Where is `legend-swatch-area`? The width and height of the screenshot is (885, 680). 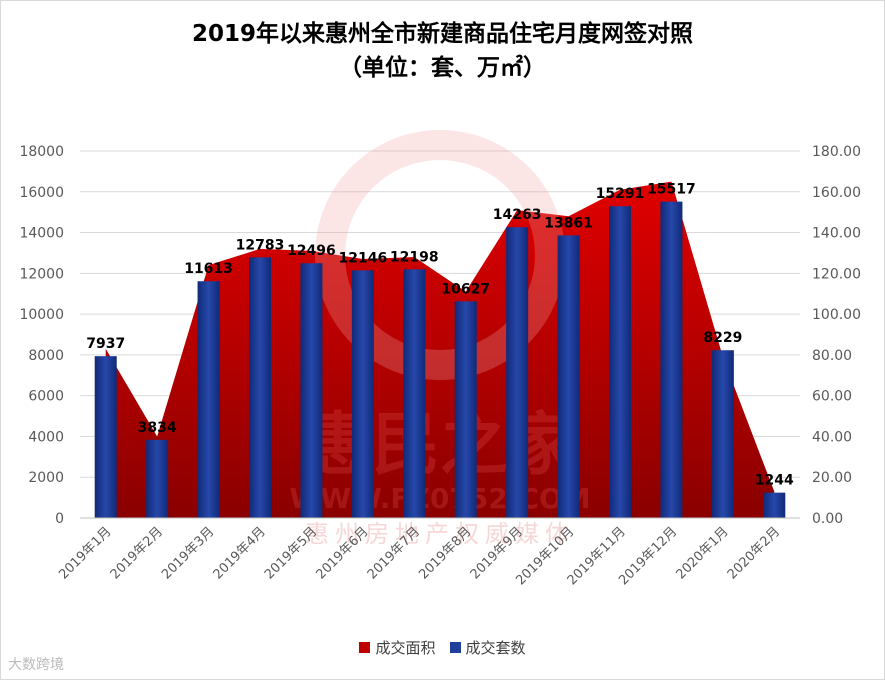 legend-swatch-area is located at coordinates (365, 647).